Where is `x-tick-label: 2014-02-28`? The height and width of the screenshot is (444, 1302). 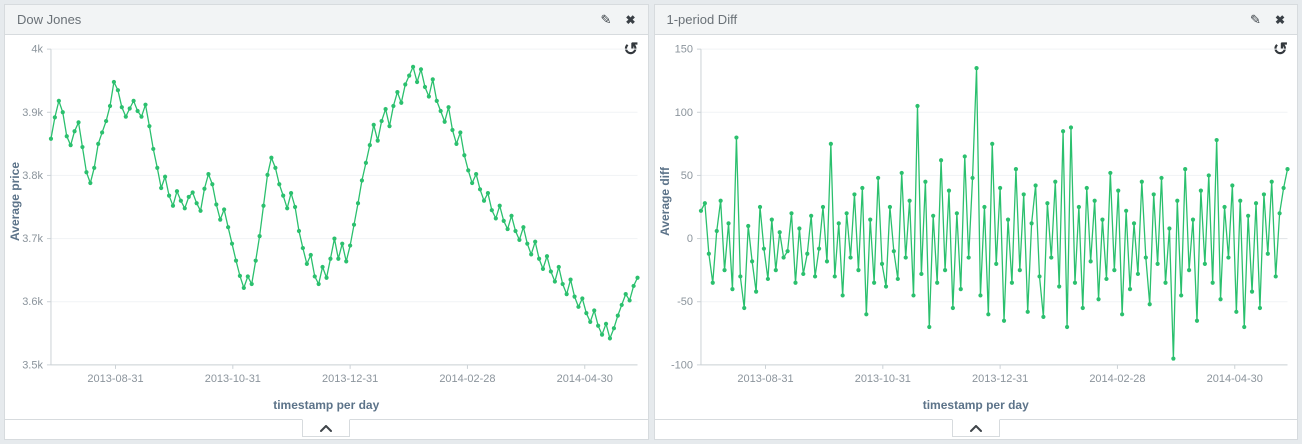
x-tick-label: 2014-02-28 is located at coordinates (1117, 379).